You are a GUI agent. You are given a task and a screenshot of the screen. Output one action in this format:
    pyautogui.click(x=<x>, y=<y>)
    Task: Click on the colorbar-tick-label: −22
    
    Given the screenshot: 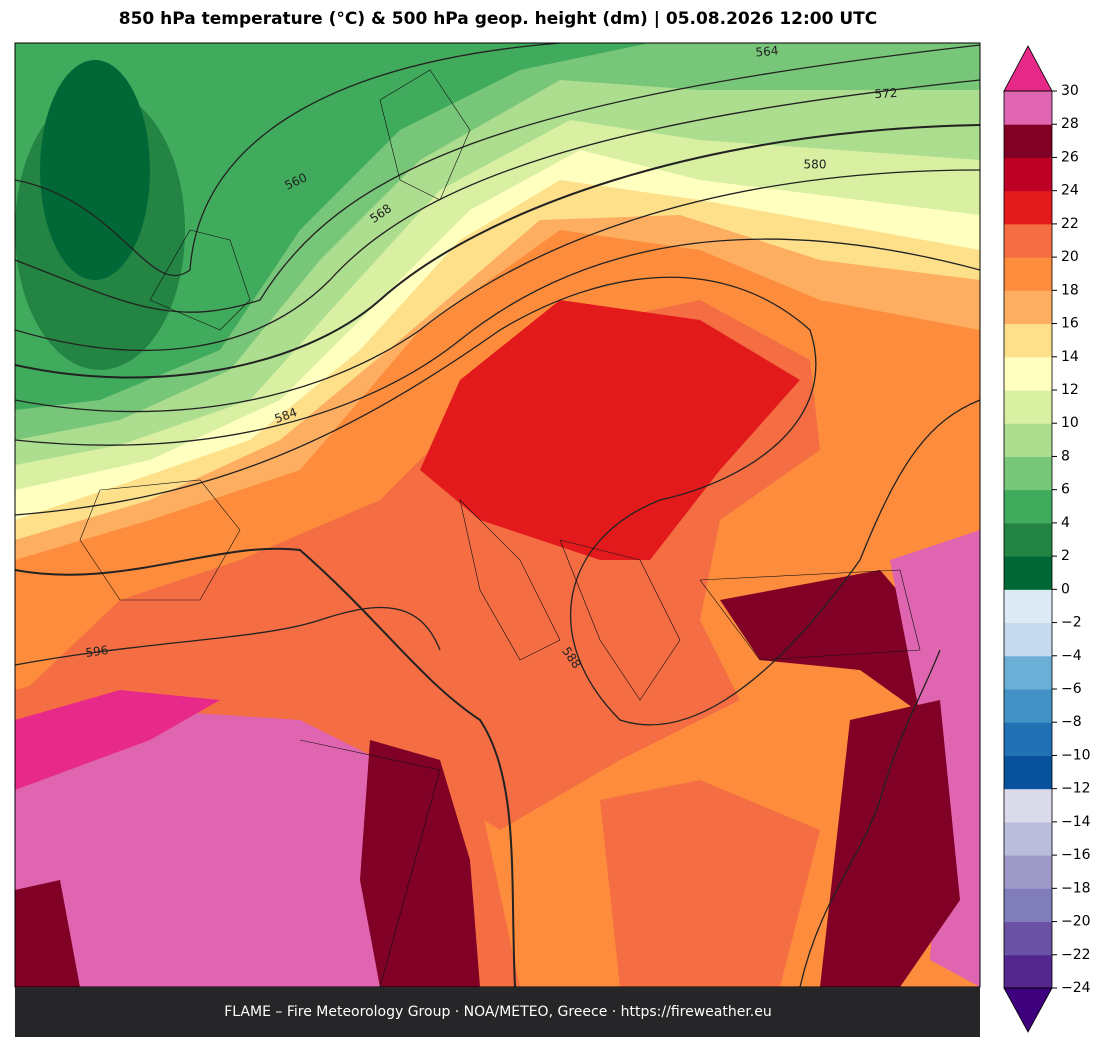 What is the action you would take?
    pyautogui.click(x=1076, y=955)
    